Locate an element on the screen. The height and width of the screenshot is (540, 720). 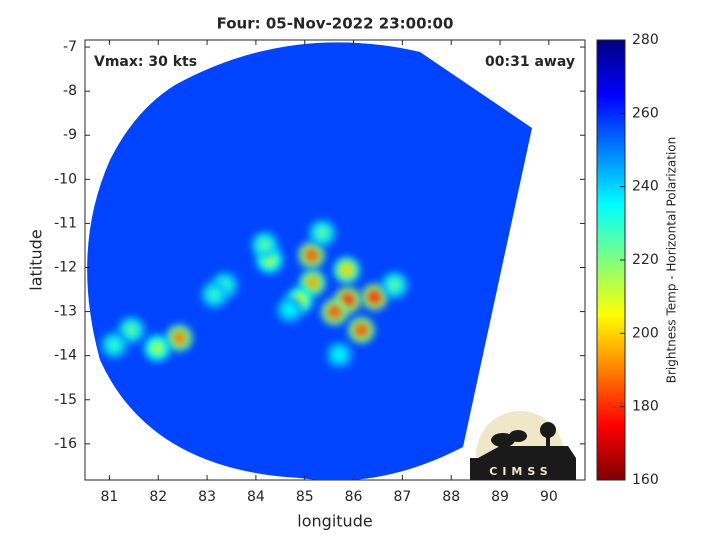
annotation: 00:31 away is located at coordinates (530, 62).